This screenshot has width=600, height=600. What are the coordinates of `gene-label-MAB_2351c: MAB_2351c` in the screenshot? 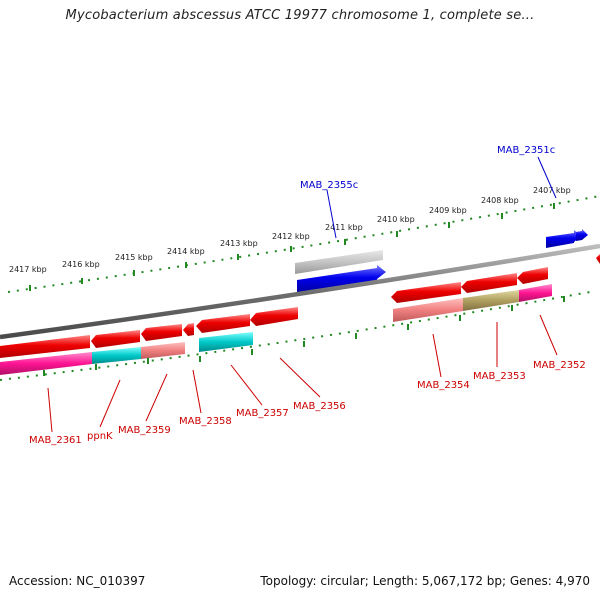 It's located at (526, 150).